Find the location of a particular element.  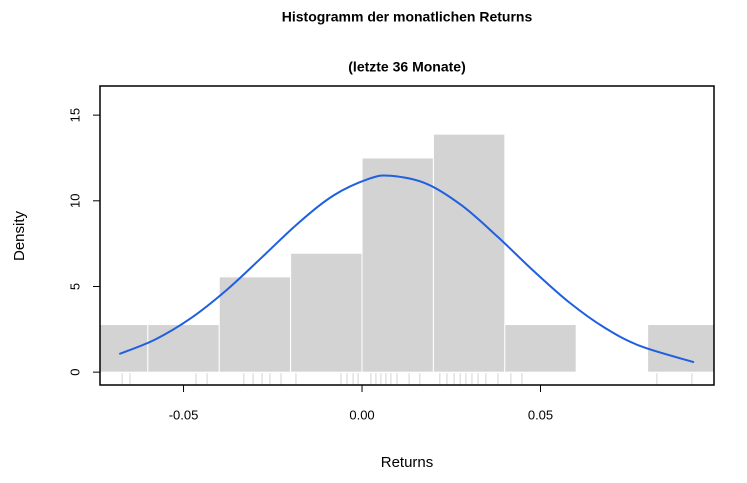

y-tick-label: 5 is located at coordinates (74, 286).